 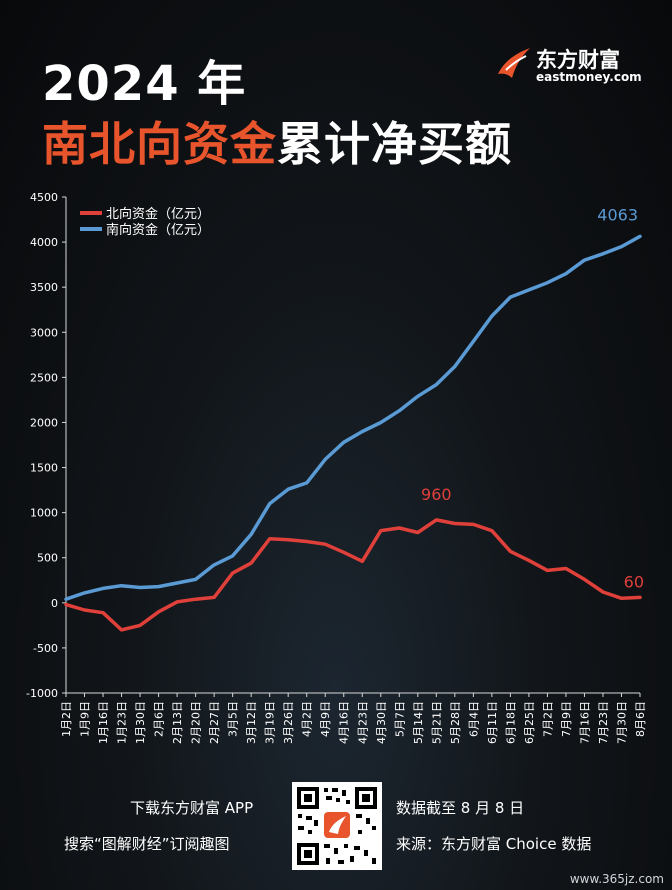 I want to click on series-line-north, so click(x=353, y=575).